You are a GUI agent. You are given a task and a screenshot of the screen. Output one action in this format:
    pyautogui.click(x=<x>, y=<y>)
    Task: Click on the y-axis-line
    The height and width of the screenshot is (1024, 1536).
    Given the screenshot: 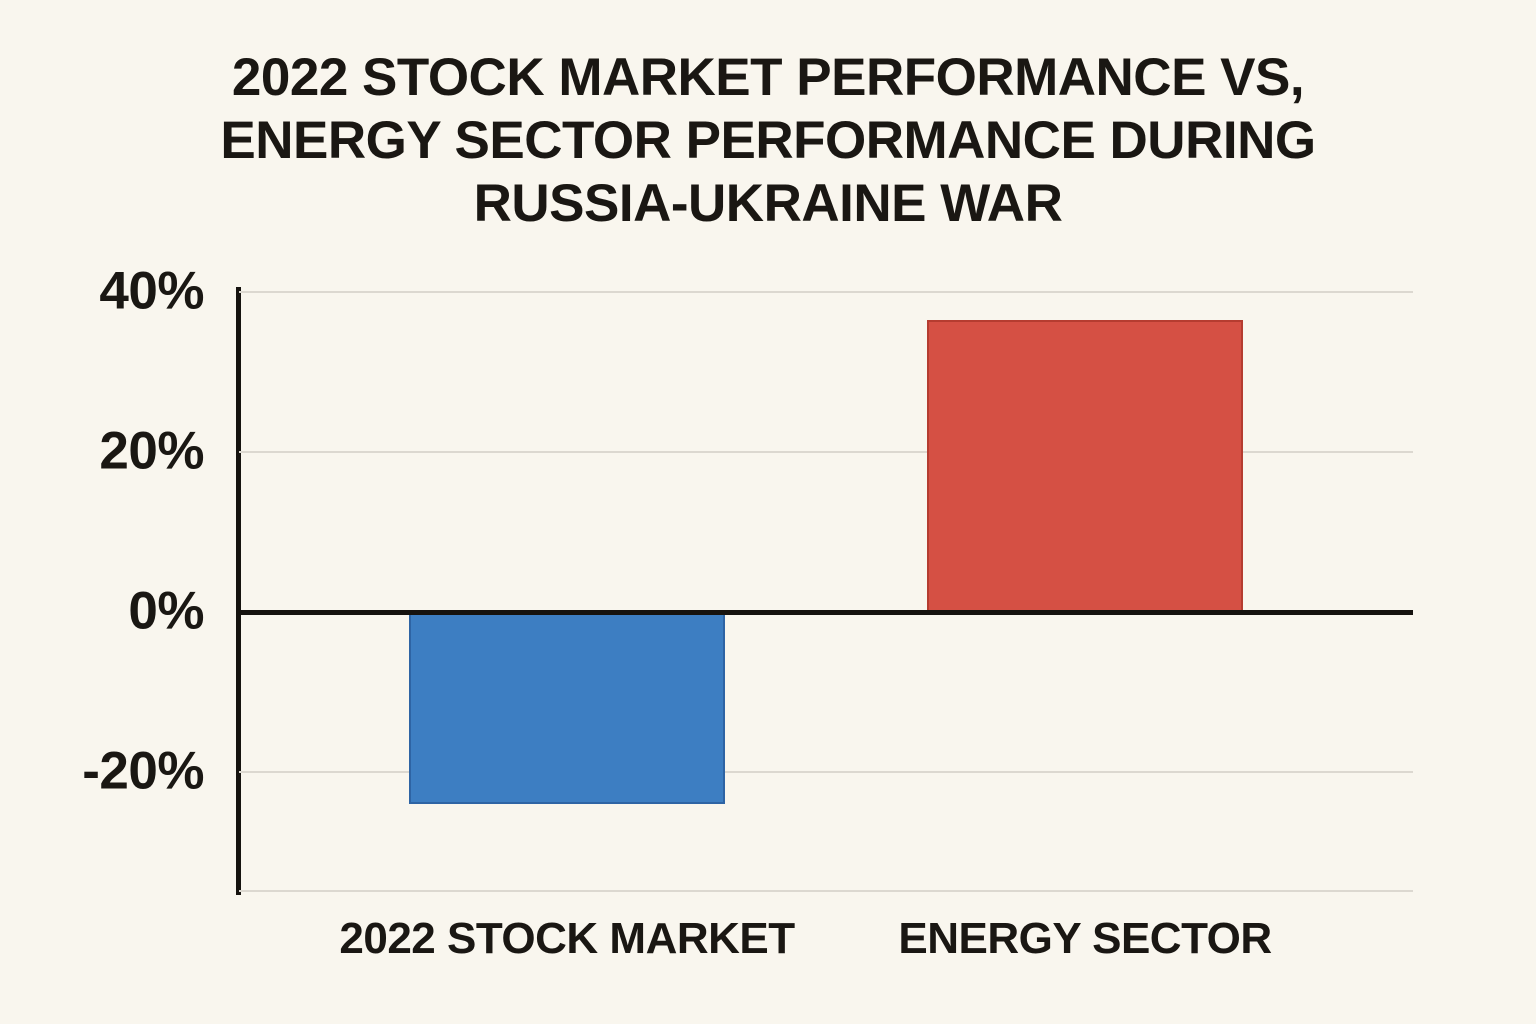 What is the action you would take?
    pyautogui.click(x=238, y=591)
    